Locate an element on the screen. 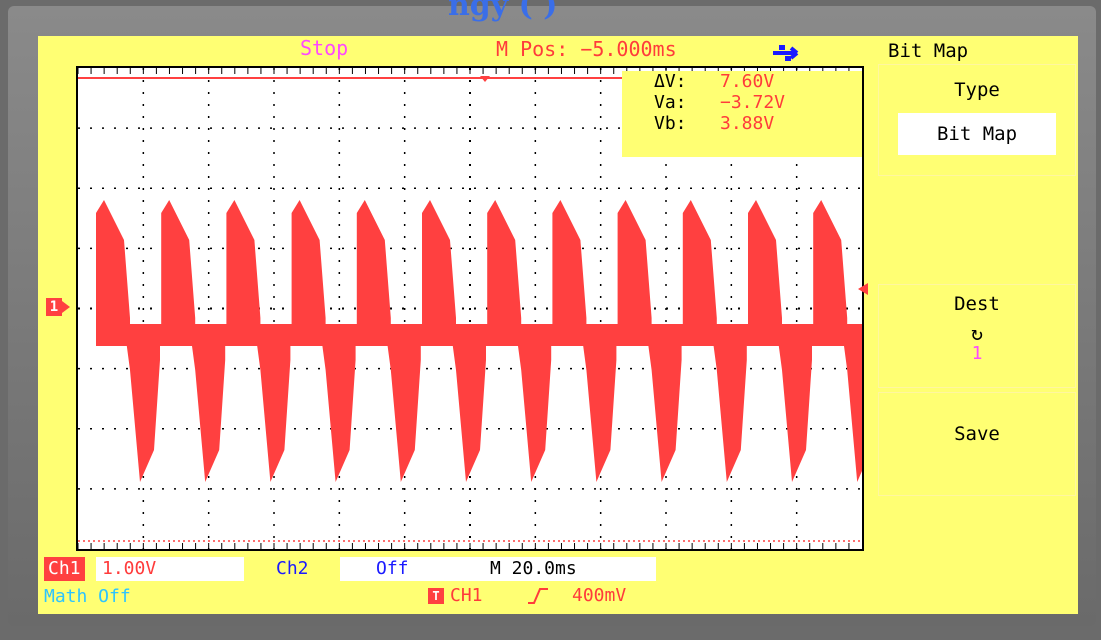  menu-title: Bit Map is located at coordinates (928, 51).